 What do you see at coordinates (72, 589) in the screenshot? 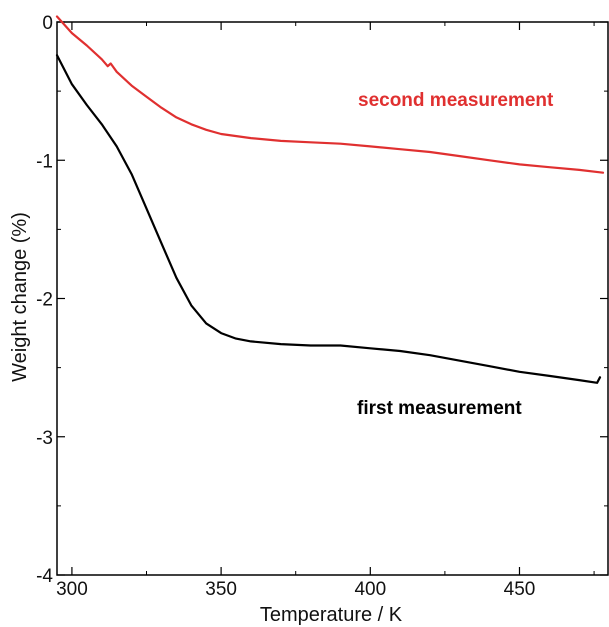
I see `x-tick-label: 300` at bounding box center [72, 589].